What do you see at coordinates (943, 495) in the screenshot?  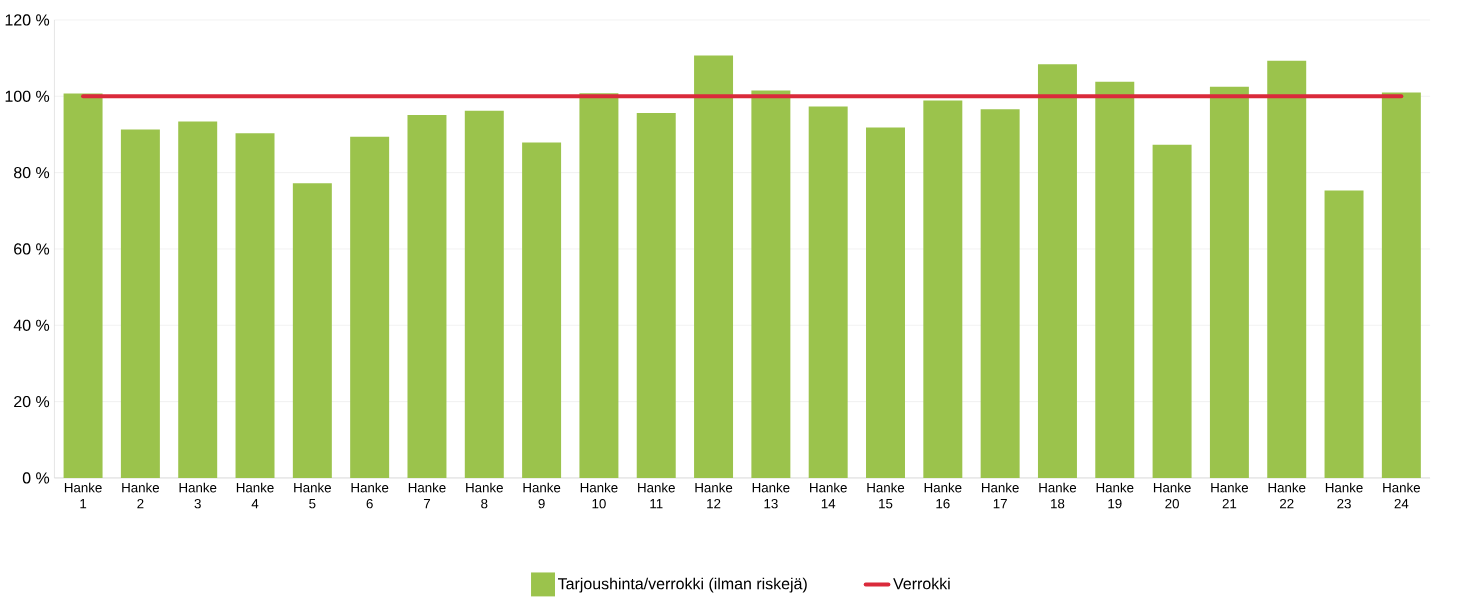 I see `x-tick-label: Hanke 16` at bounding box center [943, 495].